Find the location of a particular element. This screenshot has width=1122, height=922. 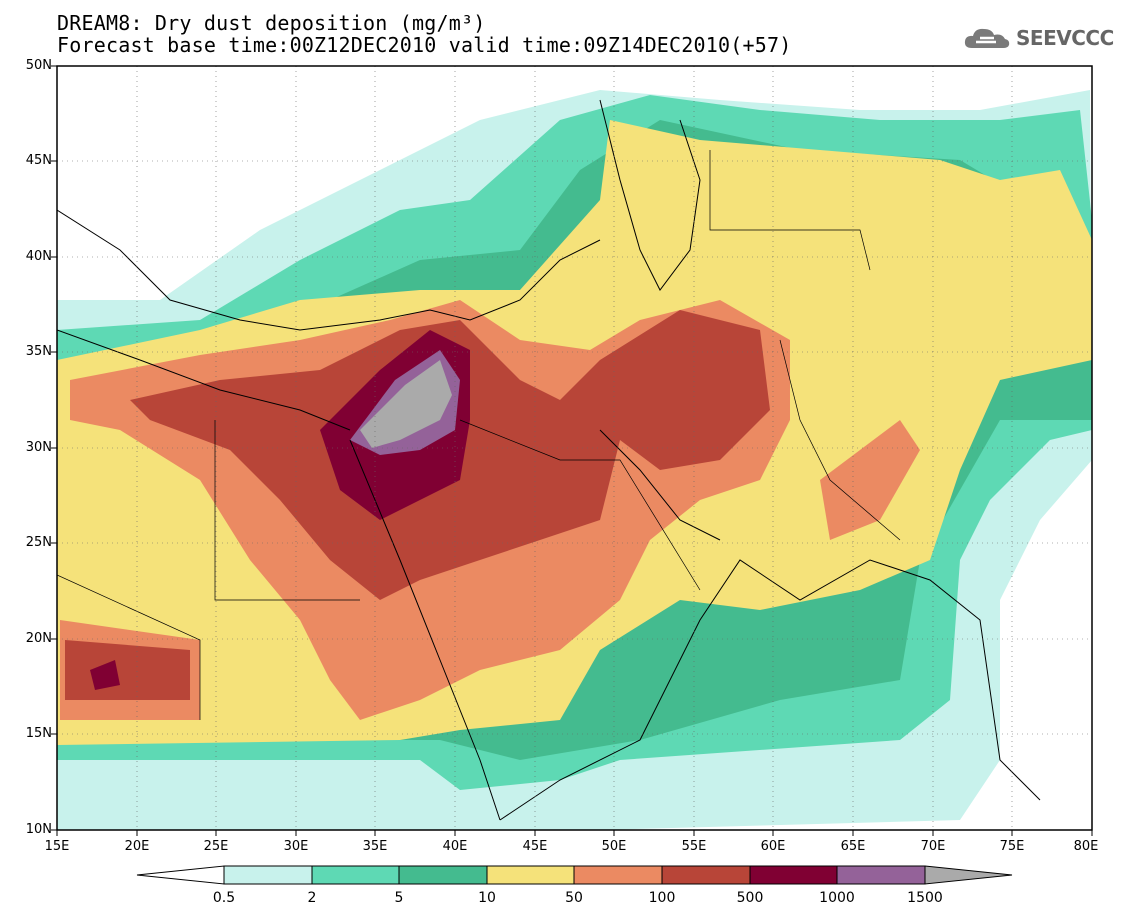

lat-label: 20N is located at coordinates (38, 638).